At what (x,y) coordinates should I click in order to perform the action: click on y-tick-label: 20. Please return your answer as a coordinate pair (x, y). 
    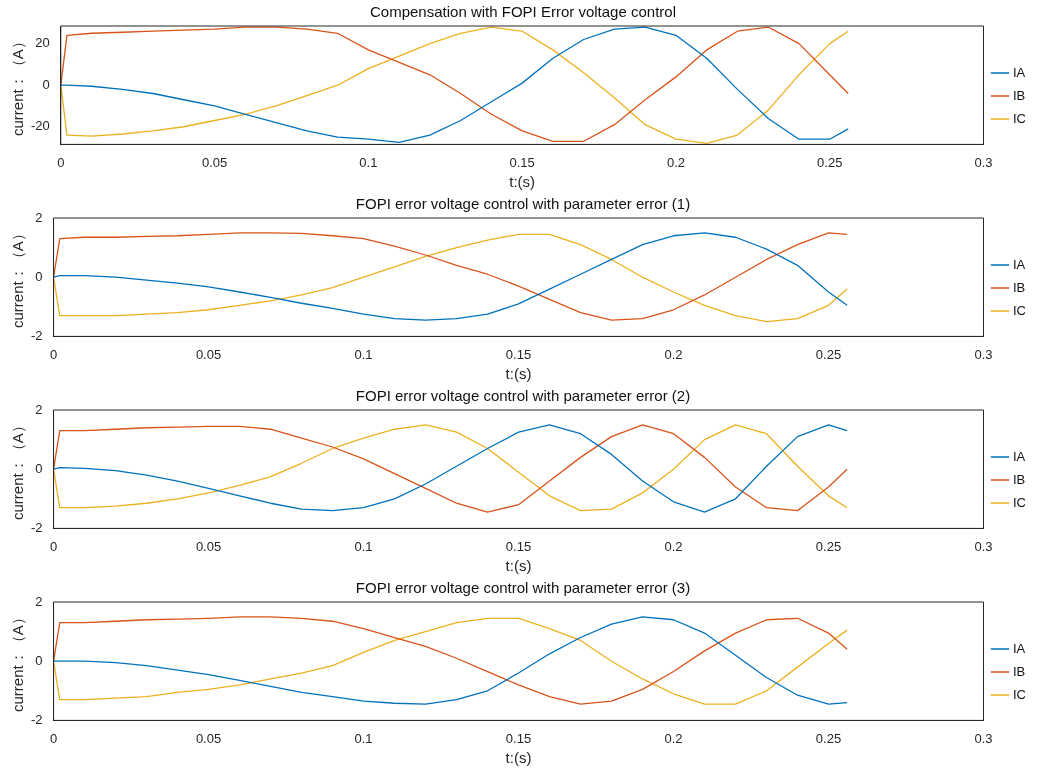
    Looking at the image, I should click on (42, 43).